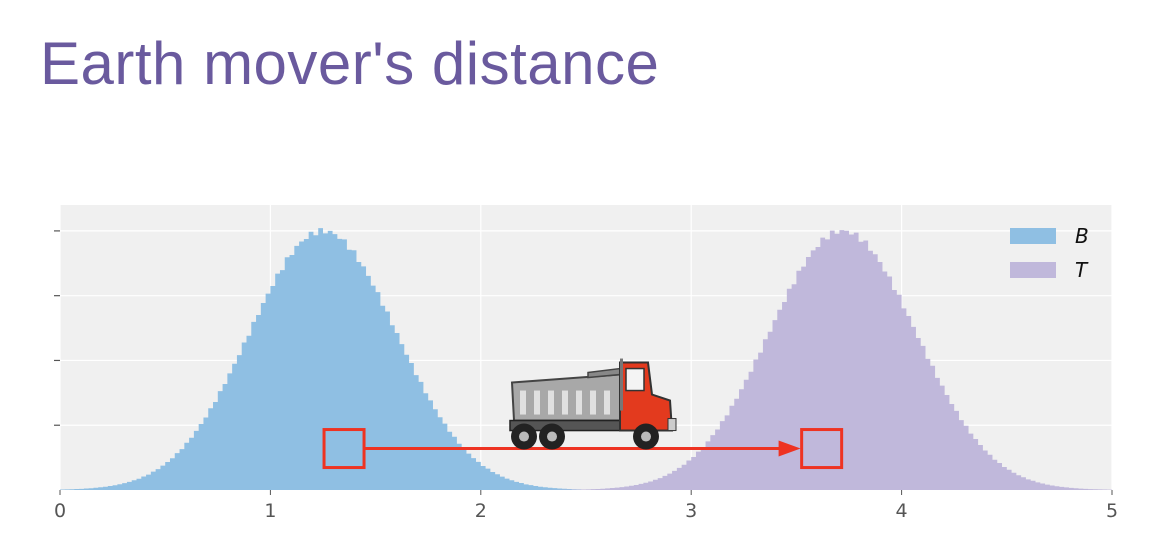 The image size is (1168, 554). Describe the element at coordinates (270, 511) in the screenshot. I see `x-tick-label: 1` at that location.